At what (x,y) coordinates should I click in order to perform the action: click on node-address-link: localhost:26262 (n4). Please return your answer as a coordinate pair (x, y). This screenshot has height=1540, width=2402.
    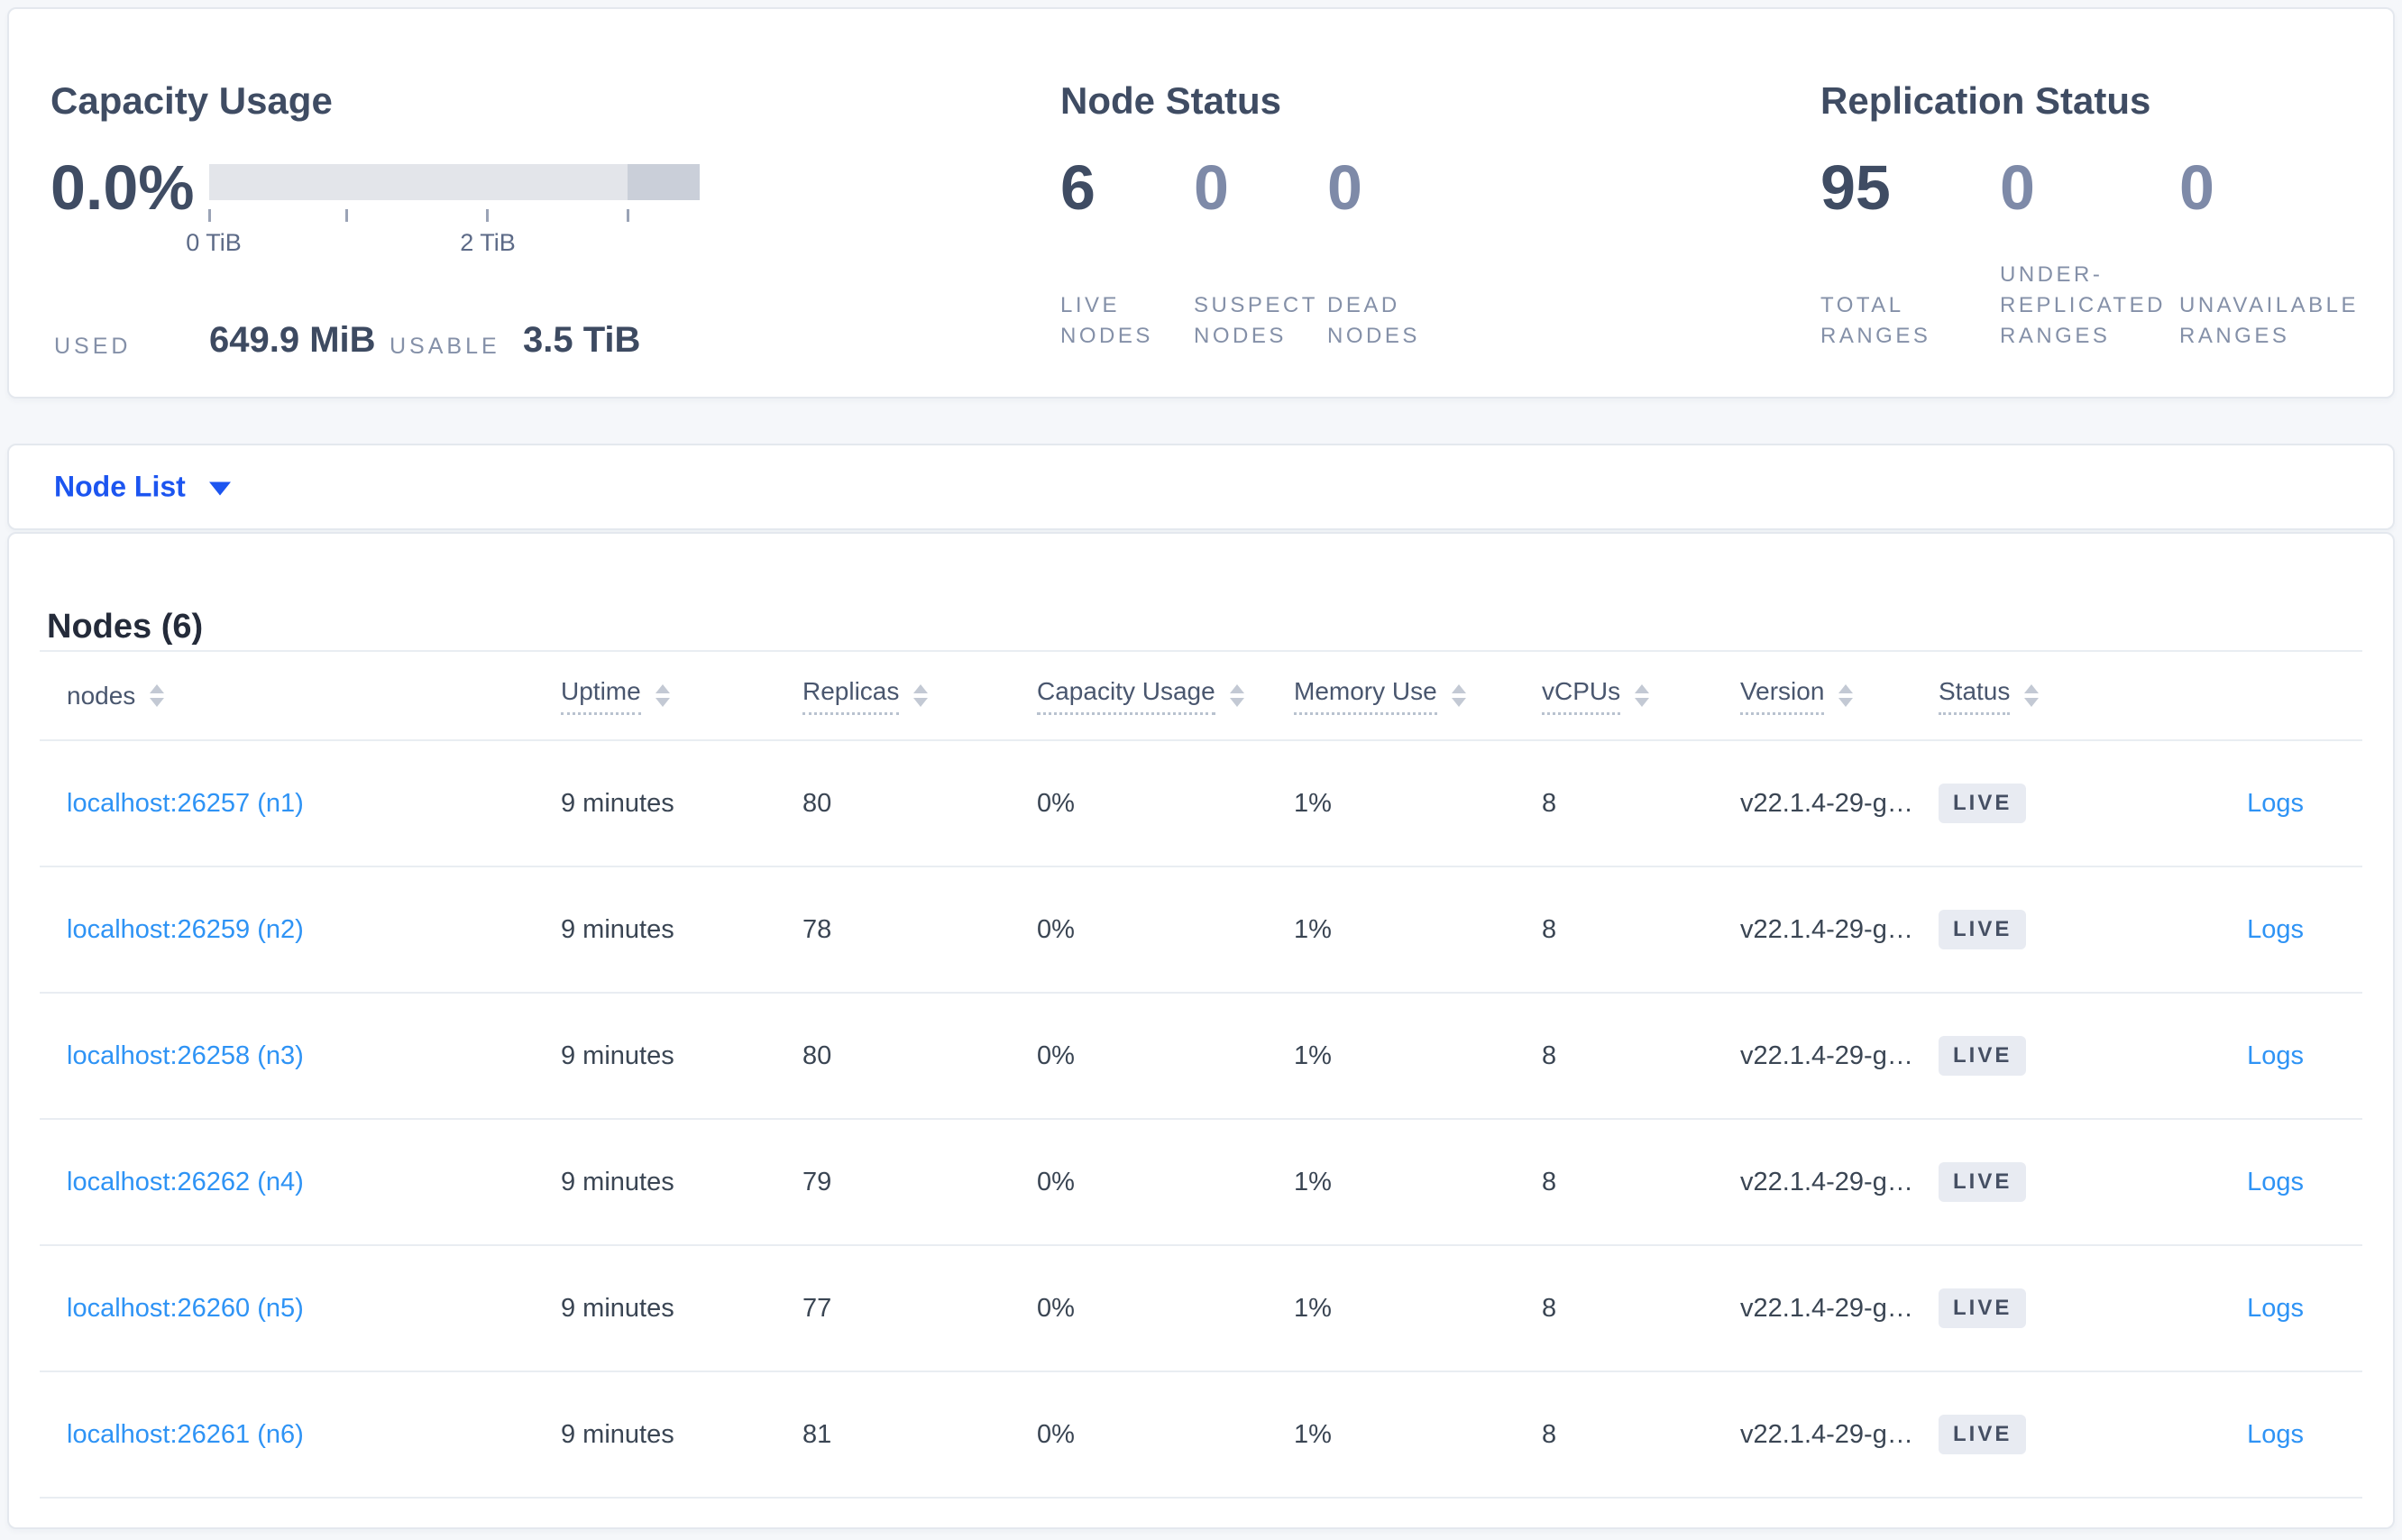
    Looking at the image, I should click on (185, 1181).